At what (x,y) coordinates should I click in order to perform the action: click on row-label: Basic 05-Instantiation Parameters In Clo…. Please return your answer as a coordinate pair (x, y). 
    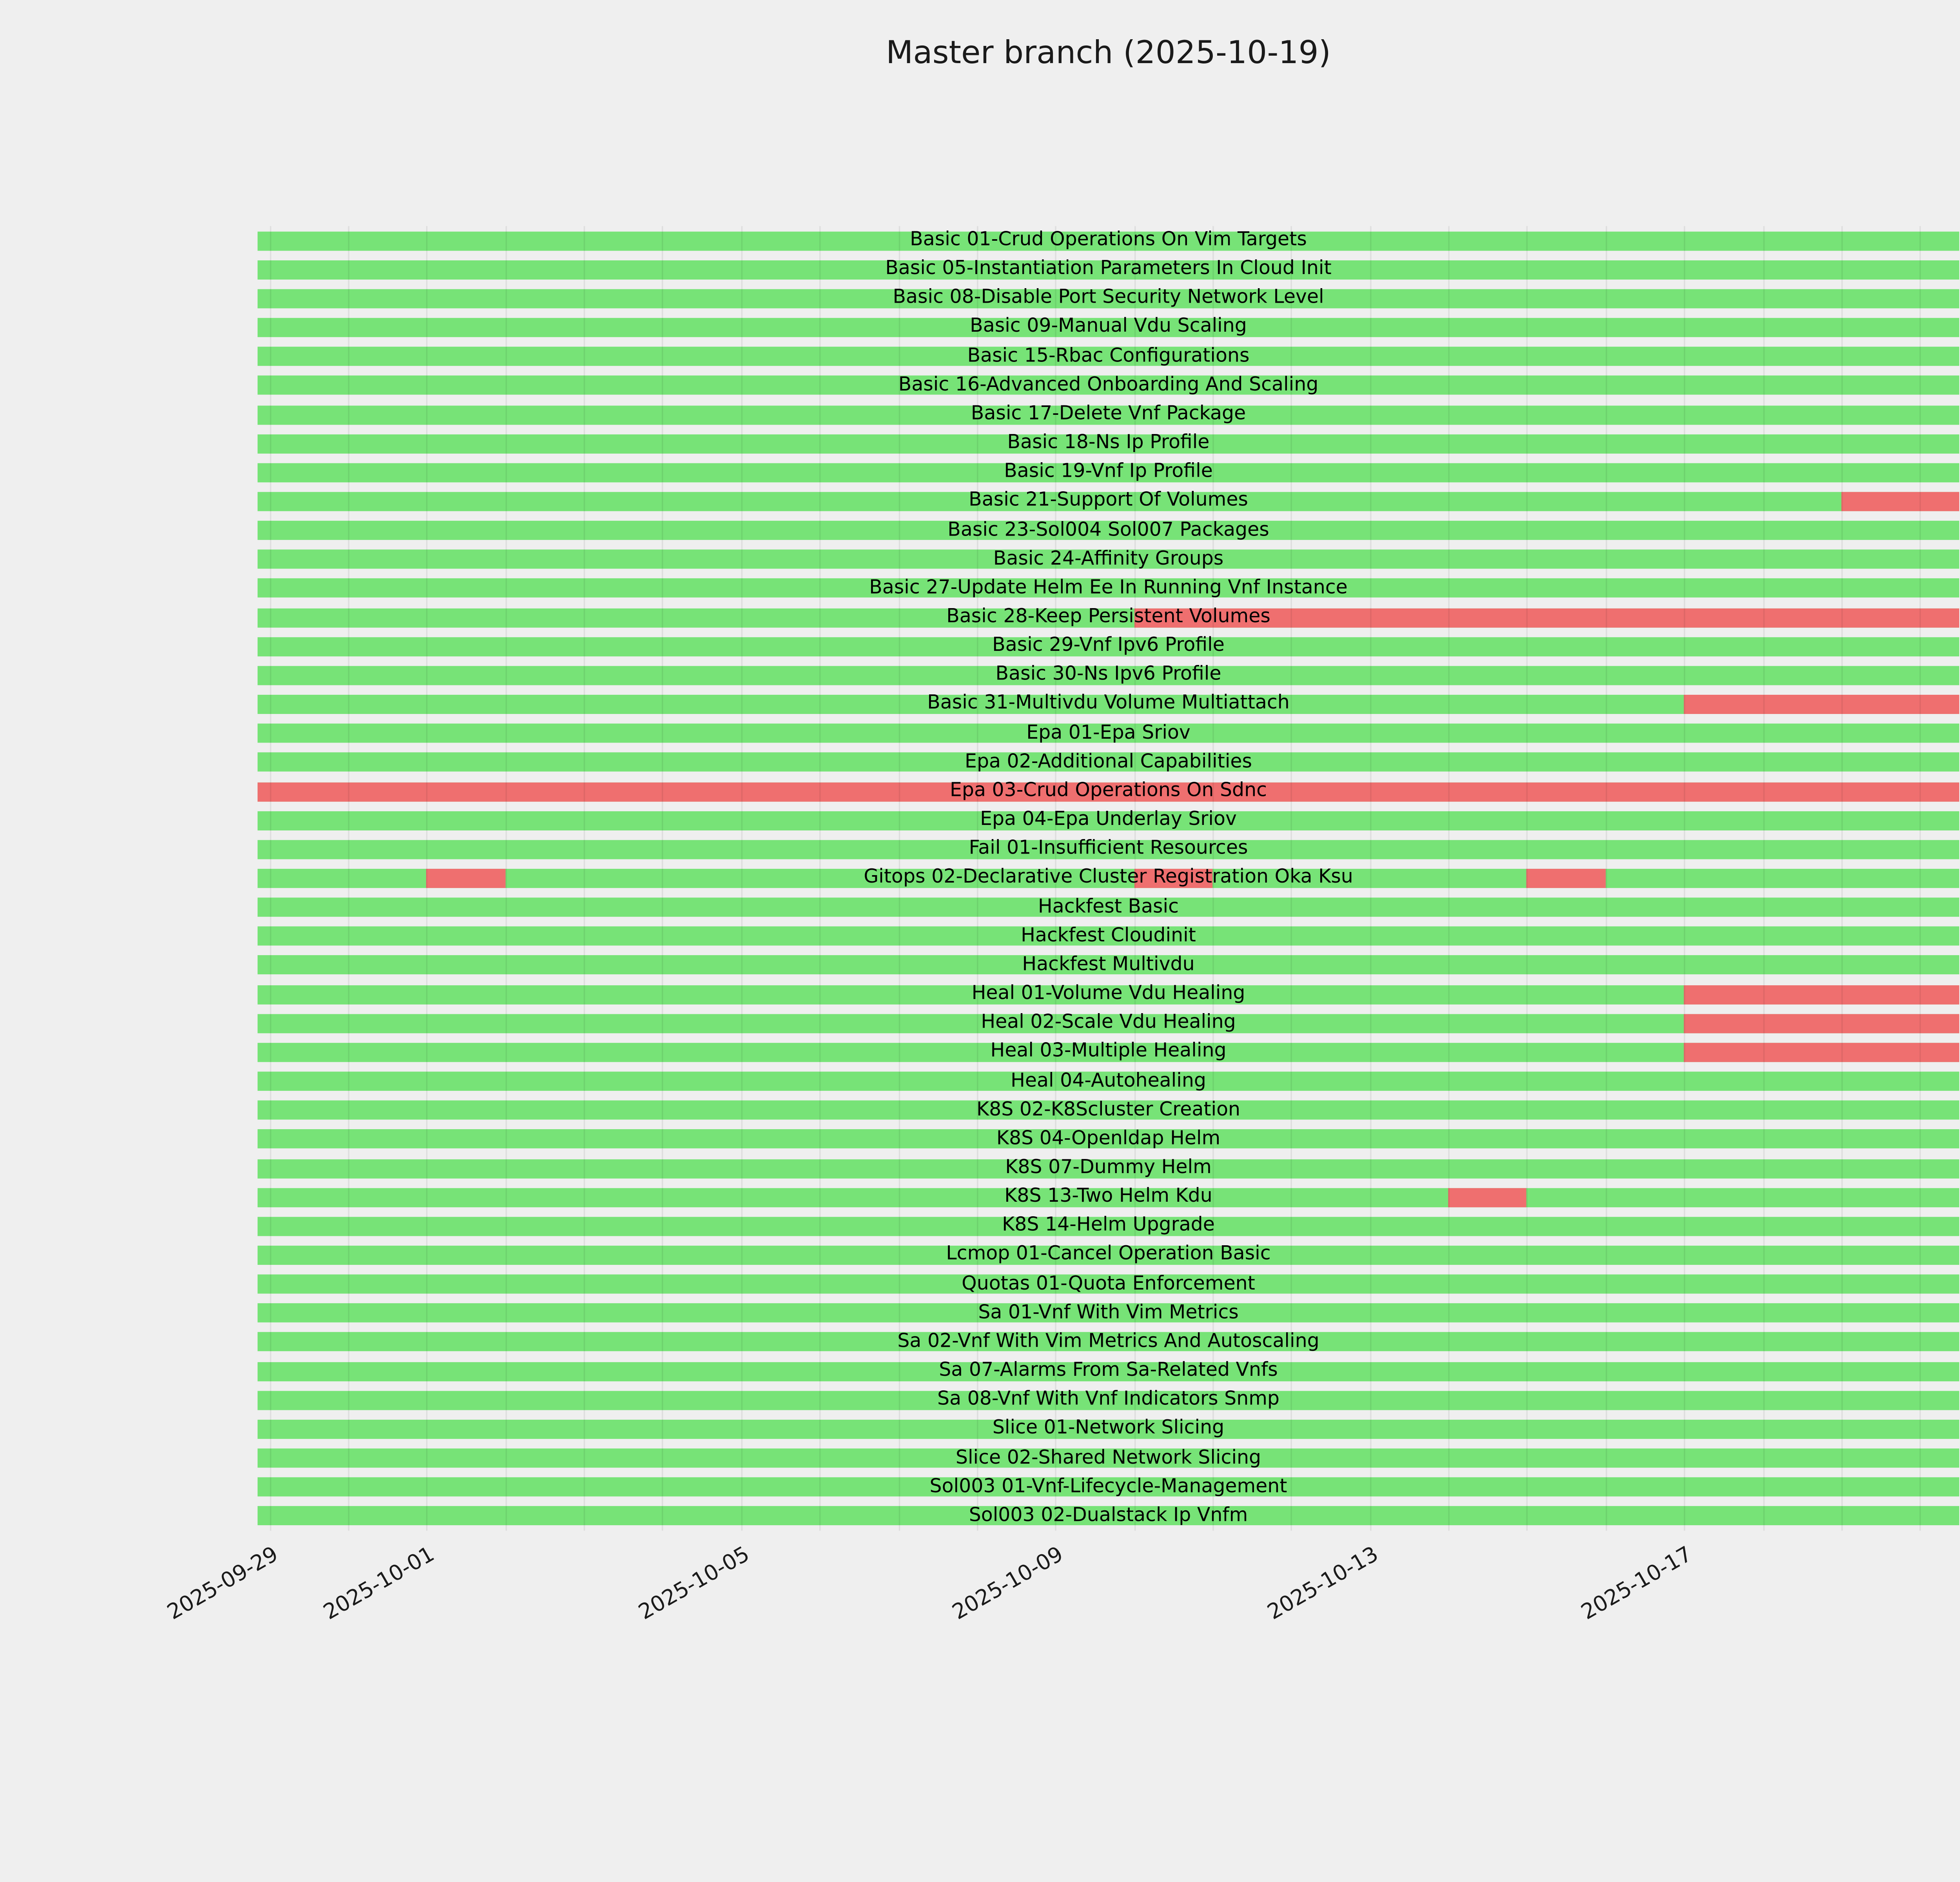
    Looking at the image, I should click on (1108, 269).